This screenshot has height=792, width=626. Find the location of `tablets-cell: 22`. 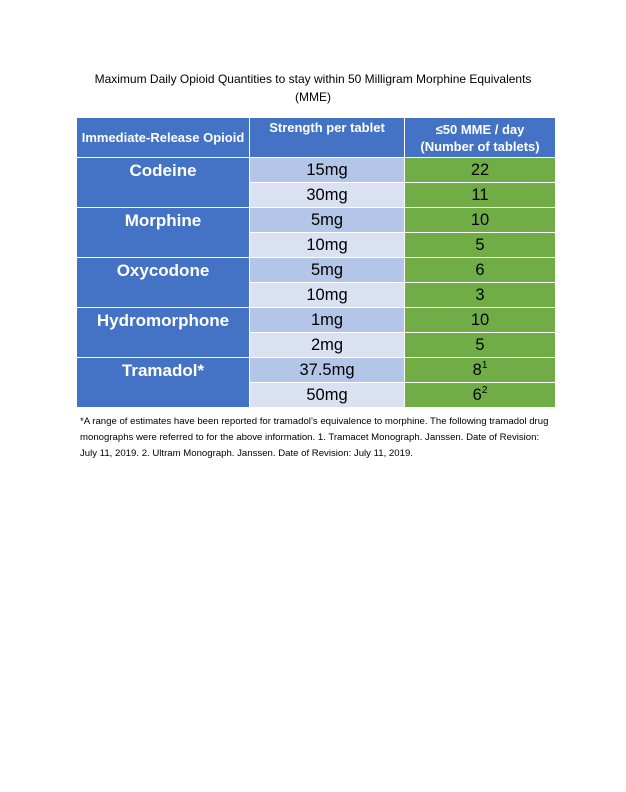

tablets-cell: 22 is located at coordinates (480, 170).